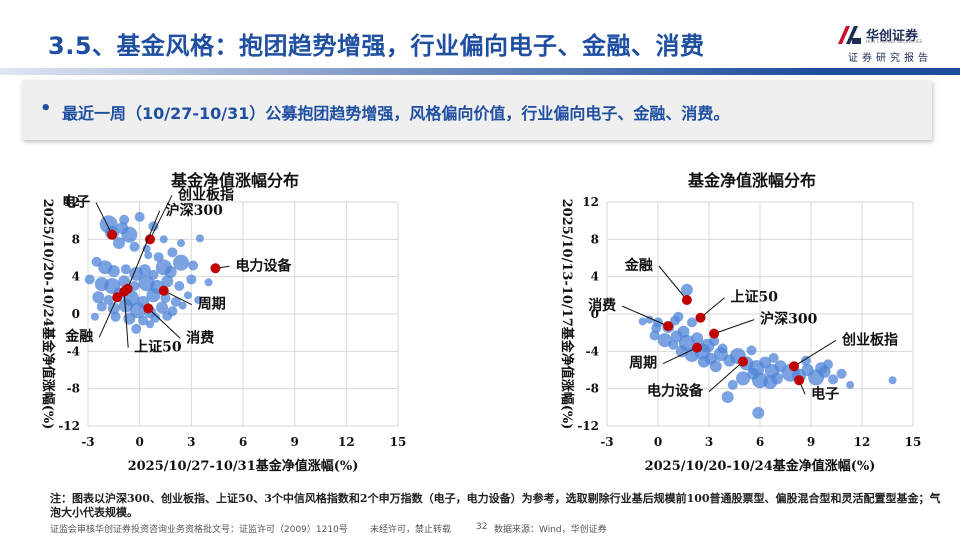 Image resolution: width=960 pixels, height=540 pixels. Describe the element at coordinates (606, 442) in the screenshot. I see `x-tick-label: -3` at that location.